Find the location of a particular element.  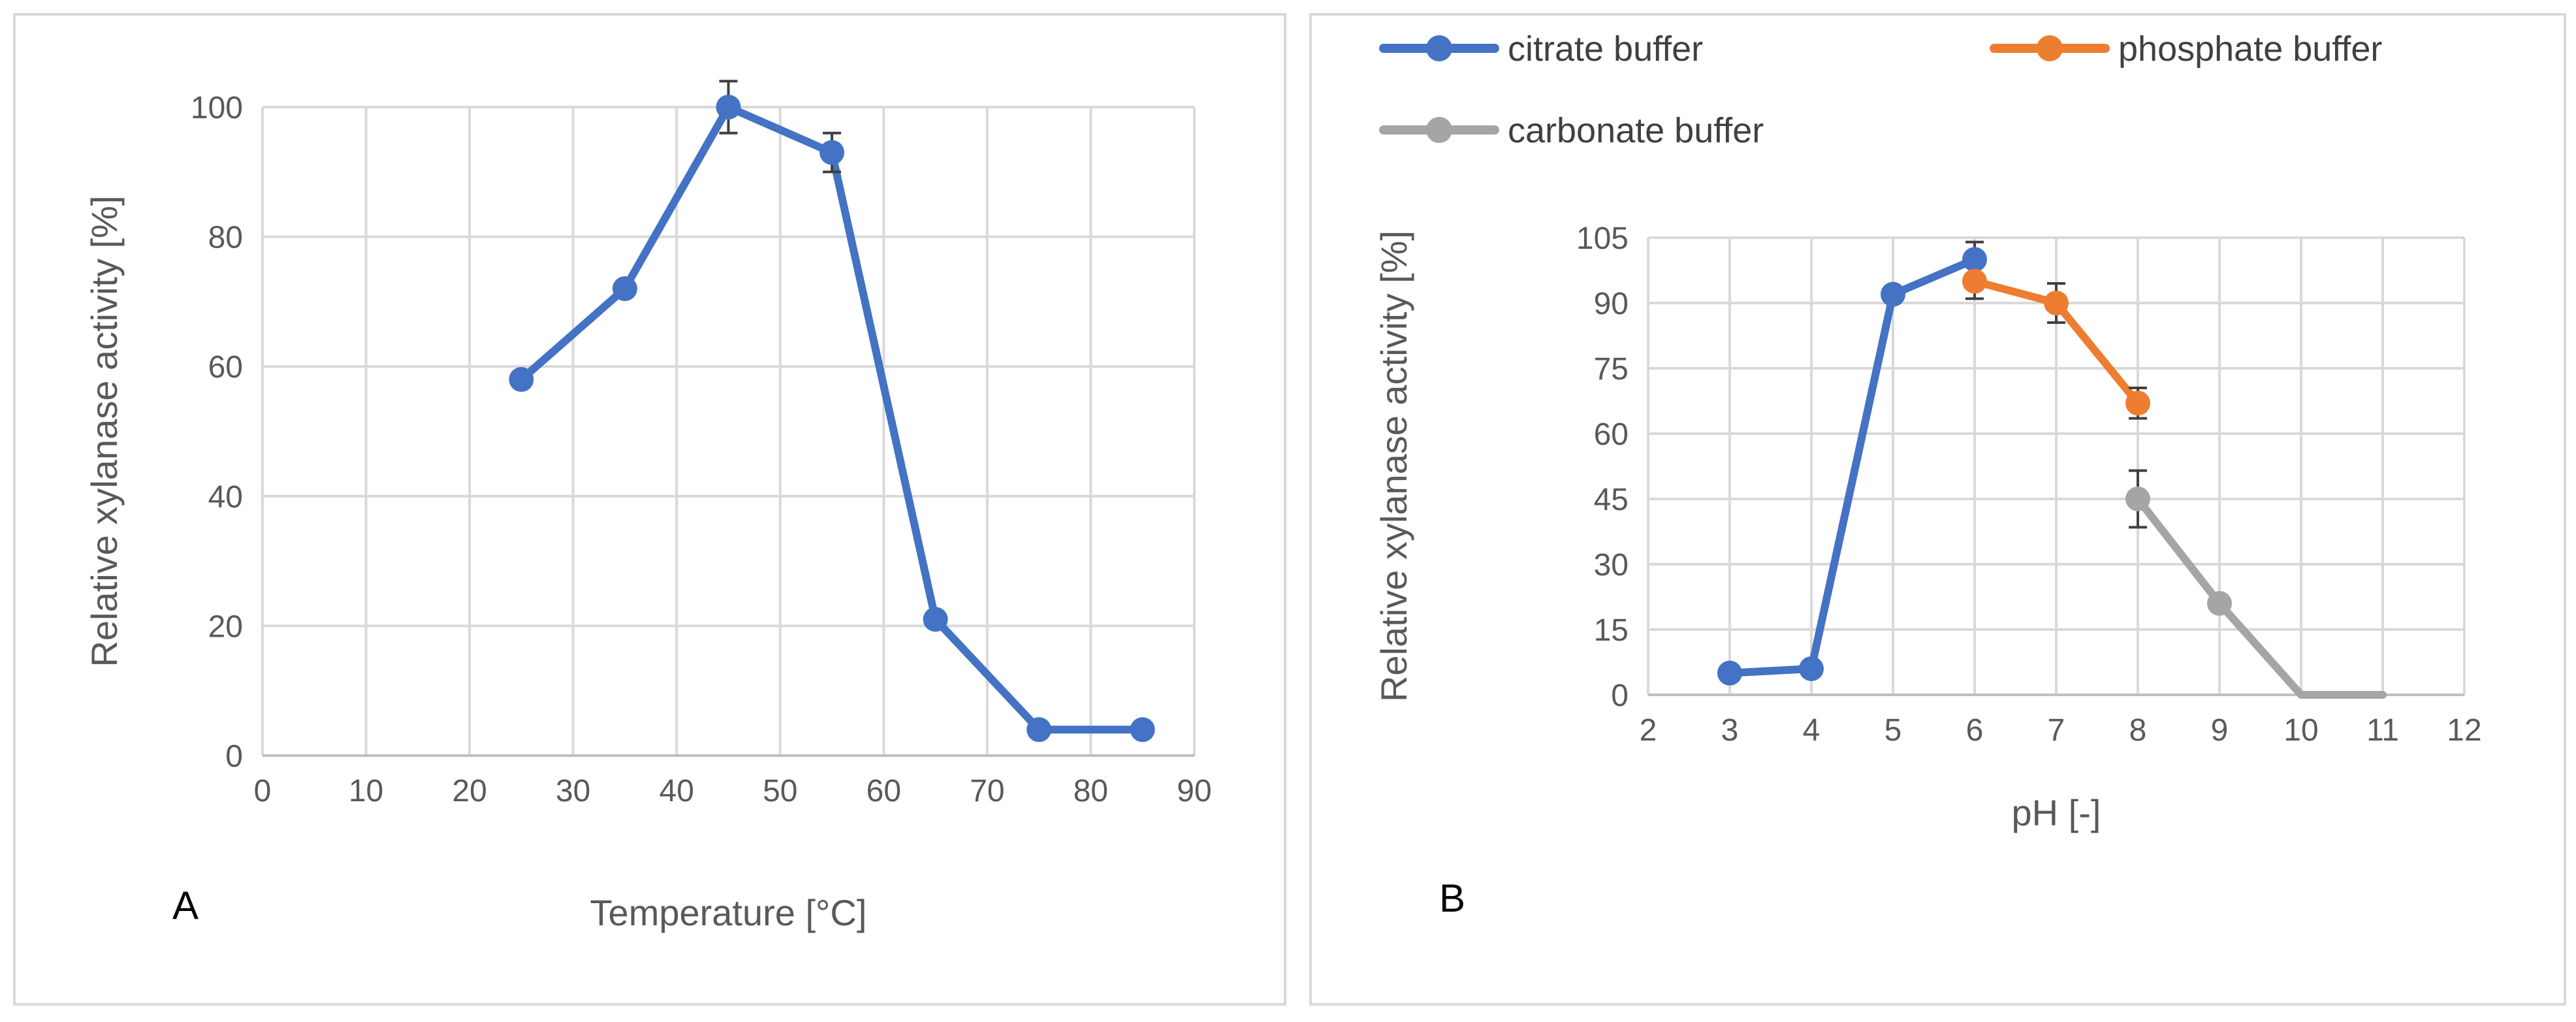

y-tick-label: 40 is located at coordinates (226, 497).